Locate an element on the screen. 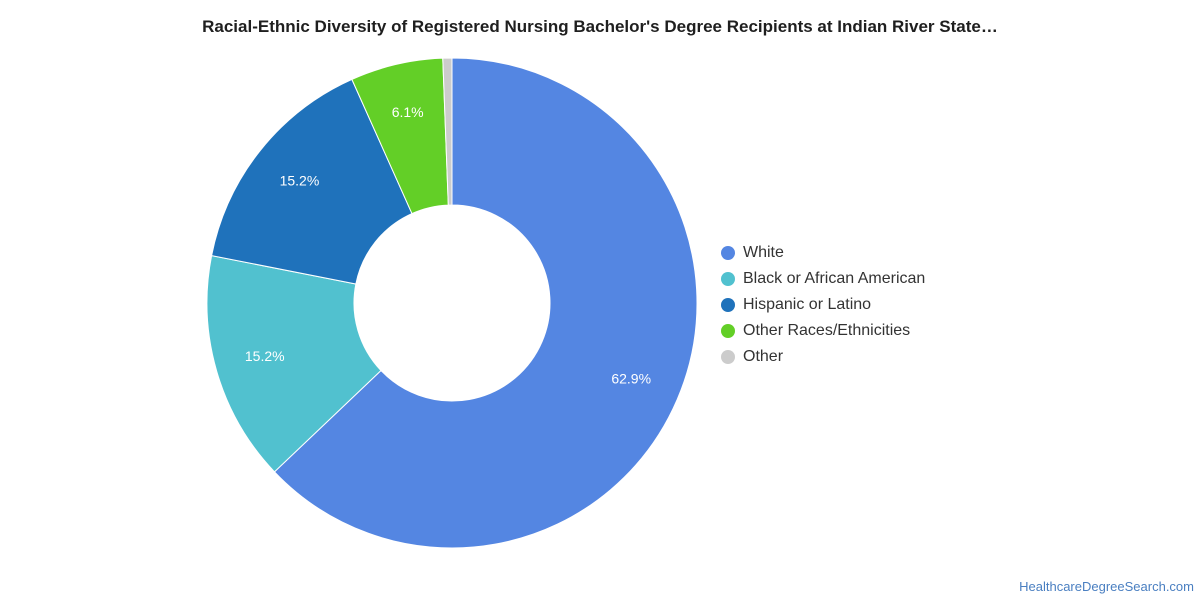 This screenshot has width=1200, height=600. slice-hispanic-or-latino is located at coordinates (312, 181).